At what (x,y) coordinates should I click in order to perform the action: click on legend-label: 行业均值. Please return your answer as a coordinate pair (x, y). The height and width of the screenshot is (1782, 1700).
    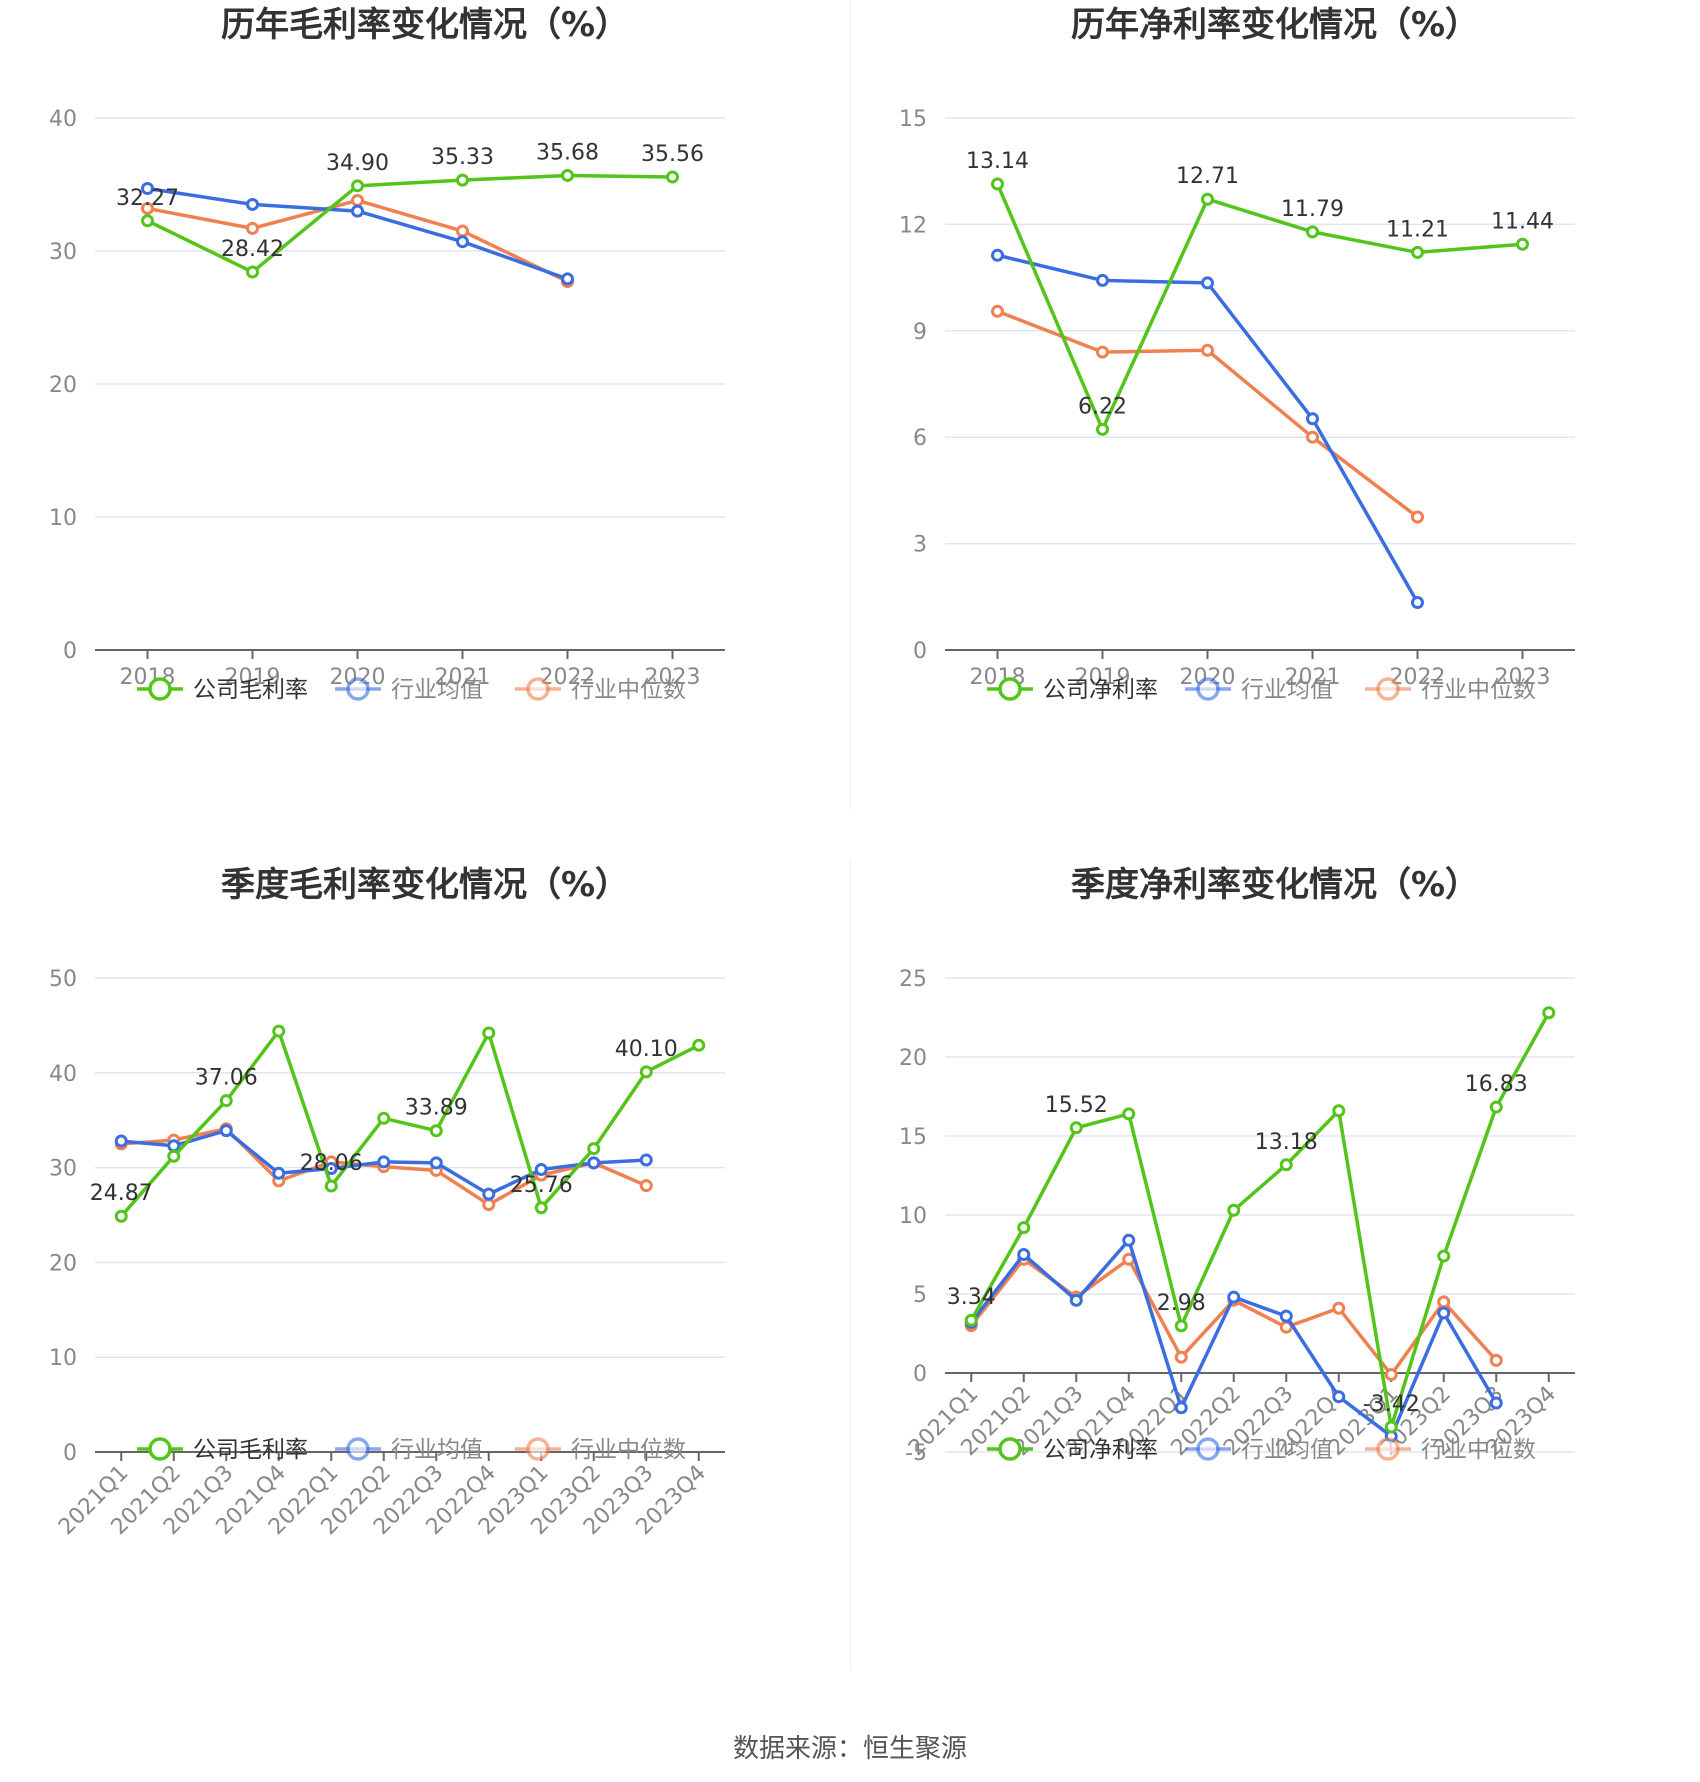
    Looking at the image, I should click on (437, 1450).